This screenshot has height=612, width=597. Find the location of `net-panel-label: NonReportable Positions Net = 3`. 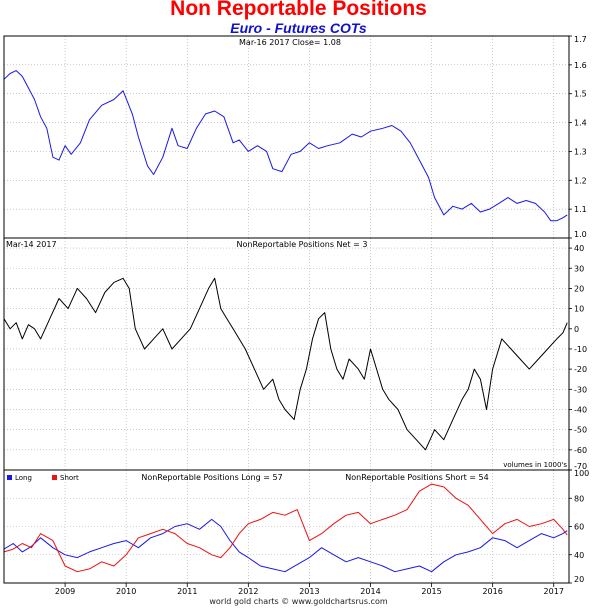

net-panel-label: NonReportable Positions Net = 3 is located at coordinates (302, 244).